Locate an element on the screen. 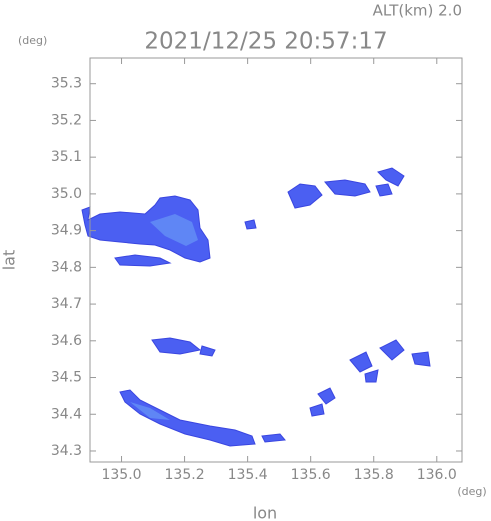 This screenshot has width=491, height=521. y-tick-label: 35.0 is located at coordinates (66, 194).